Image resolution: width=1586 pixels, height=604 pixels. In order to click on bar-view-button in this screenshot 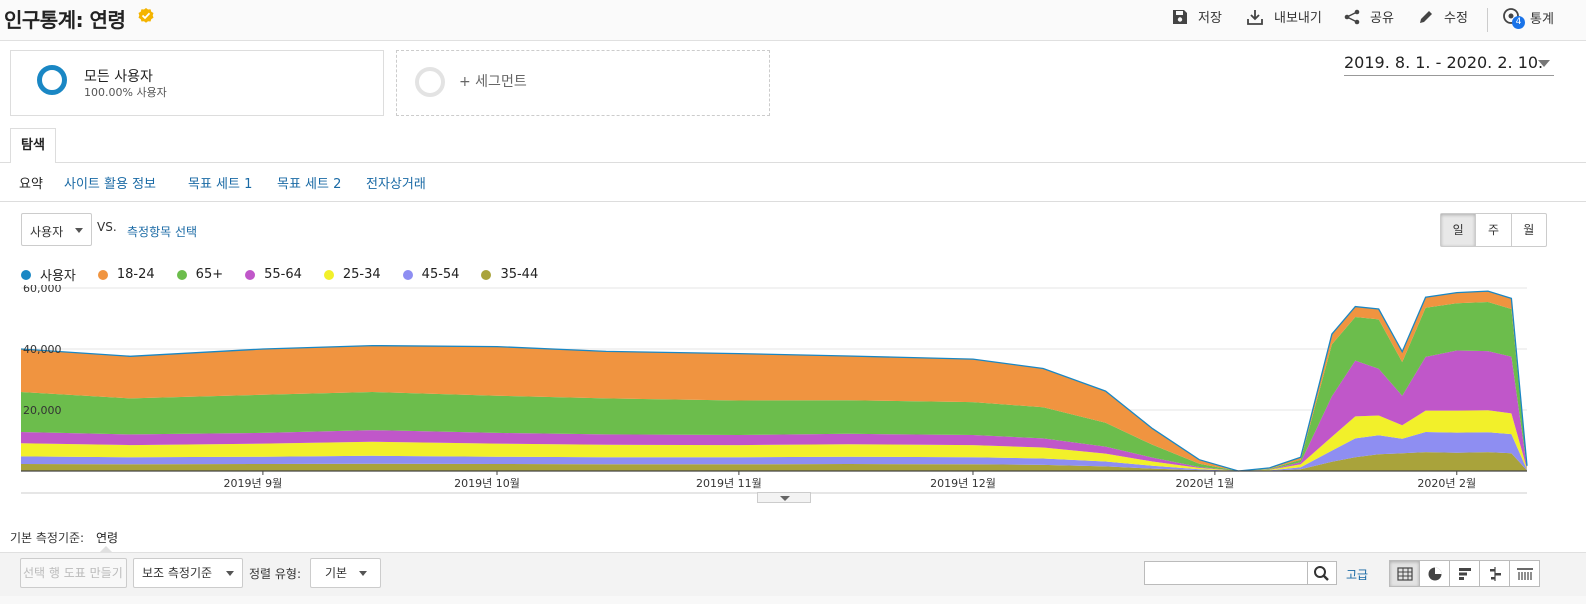, I will do `click(1464, 573)`.